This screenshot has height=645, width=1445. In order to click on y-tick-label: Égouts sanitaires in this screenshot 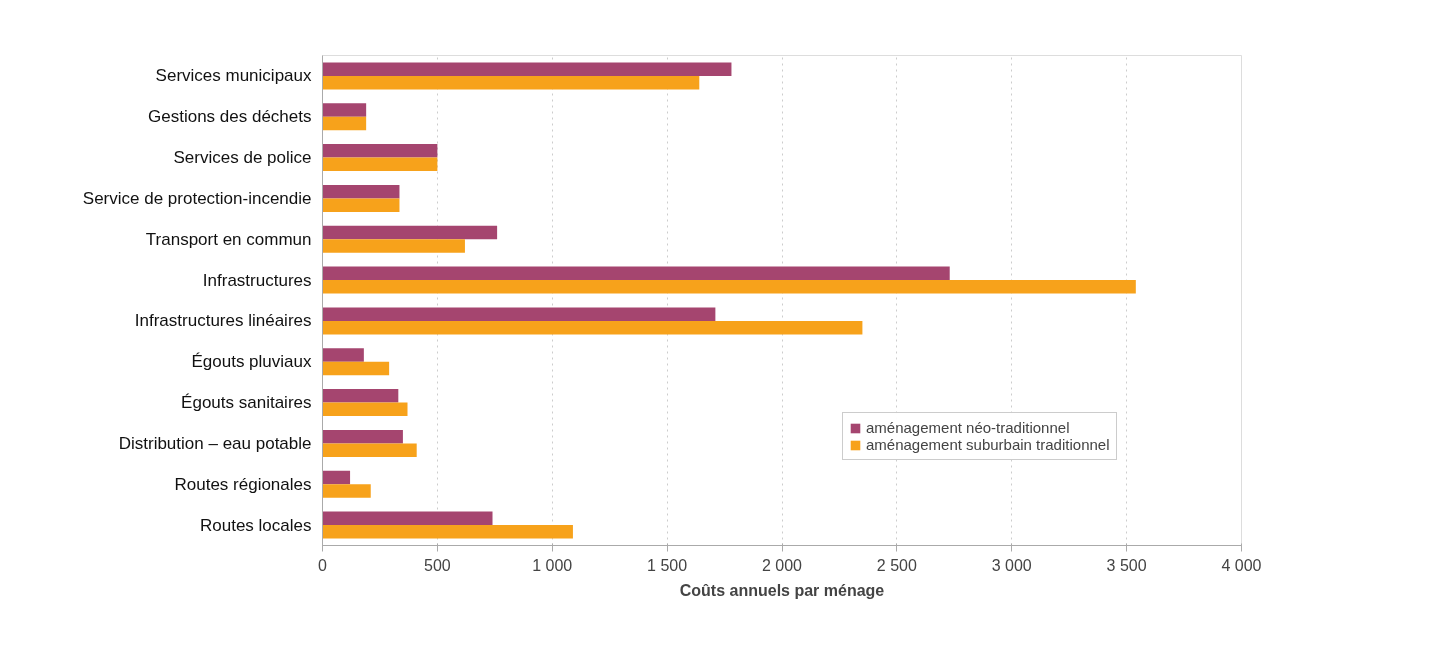, I will do `click(246, 403)`.